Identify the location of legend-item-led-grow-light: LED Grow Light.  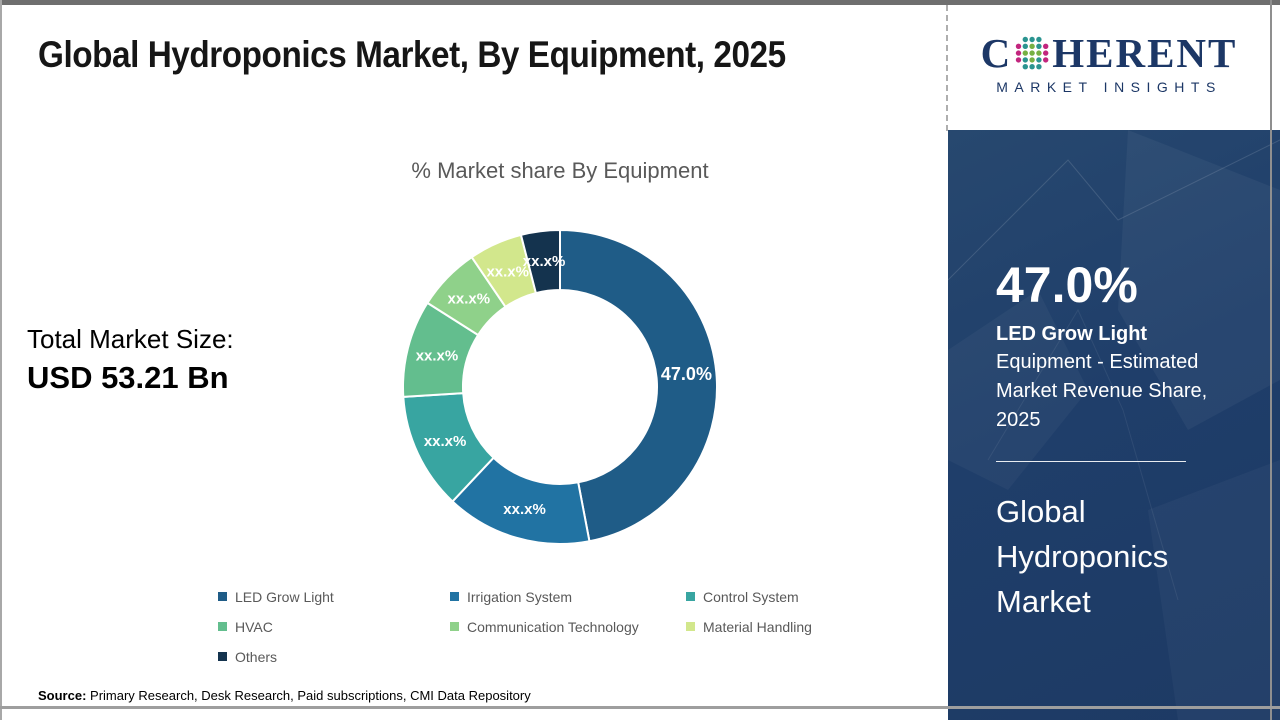
(334, 596).